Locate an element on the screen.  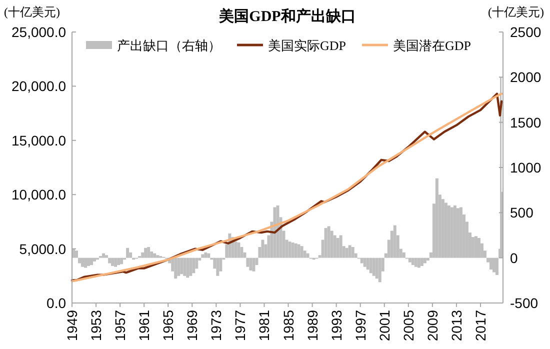
x-tick-label: 1957 is located at coordinates (120, 326).